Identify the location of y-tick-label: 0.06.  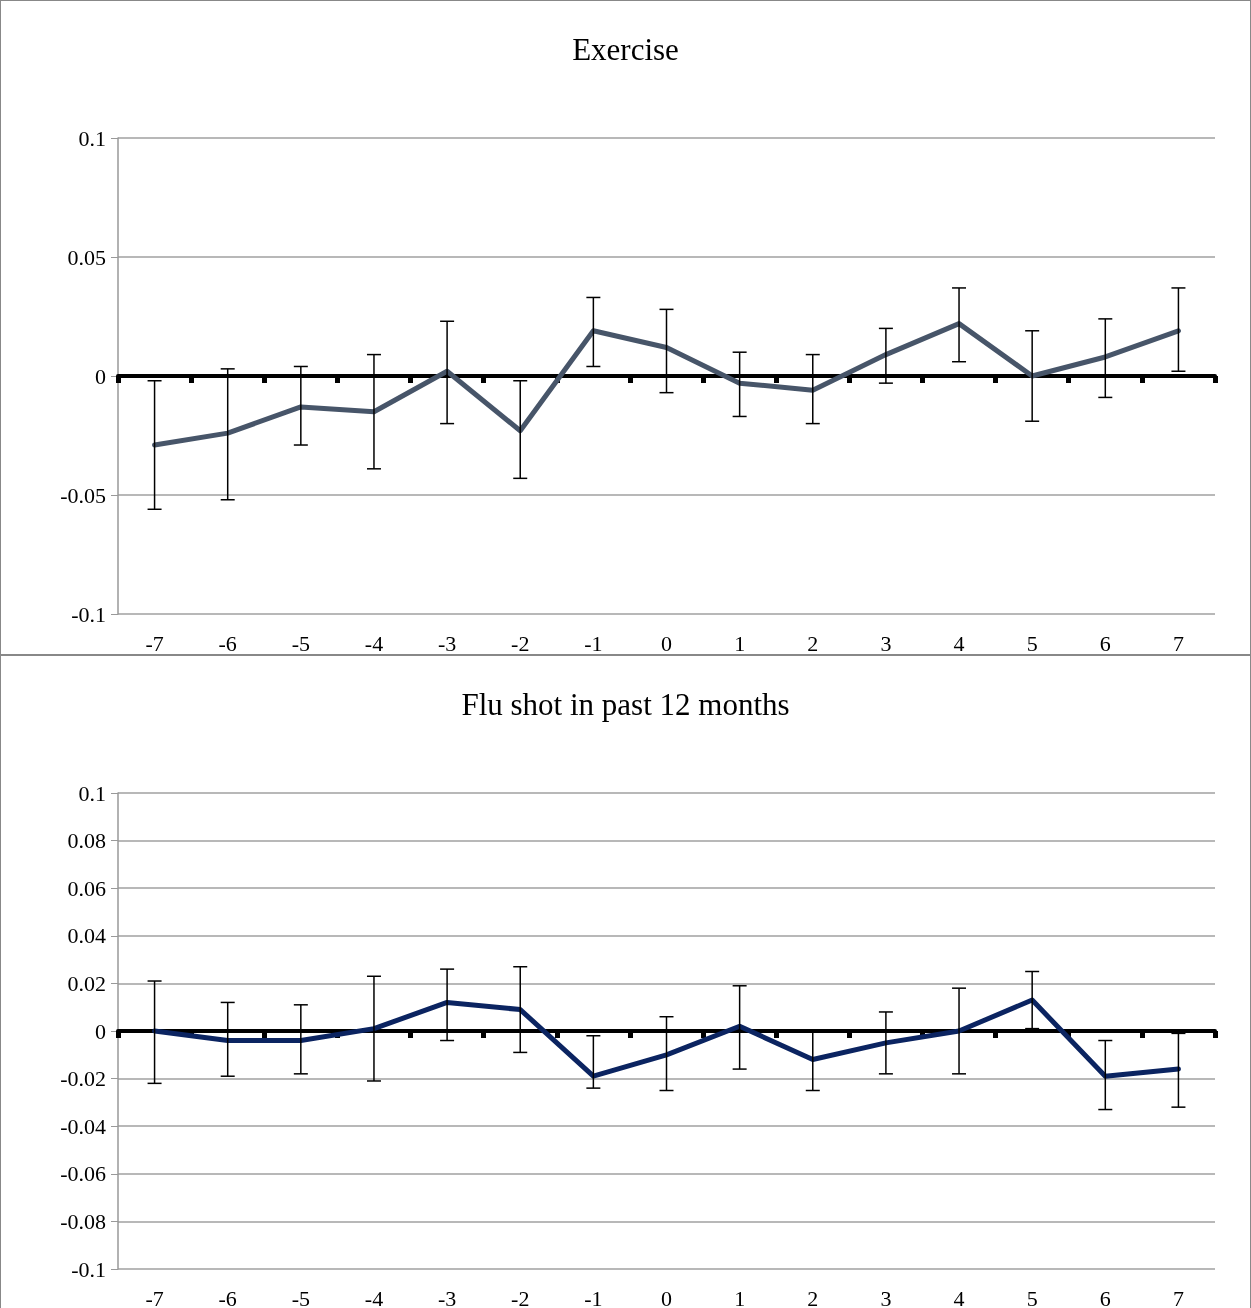
(86, 888).